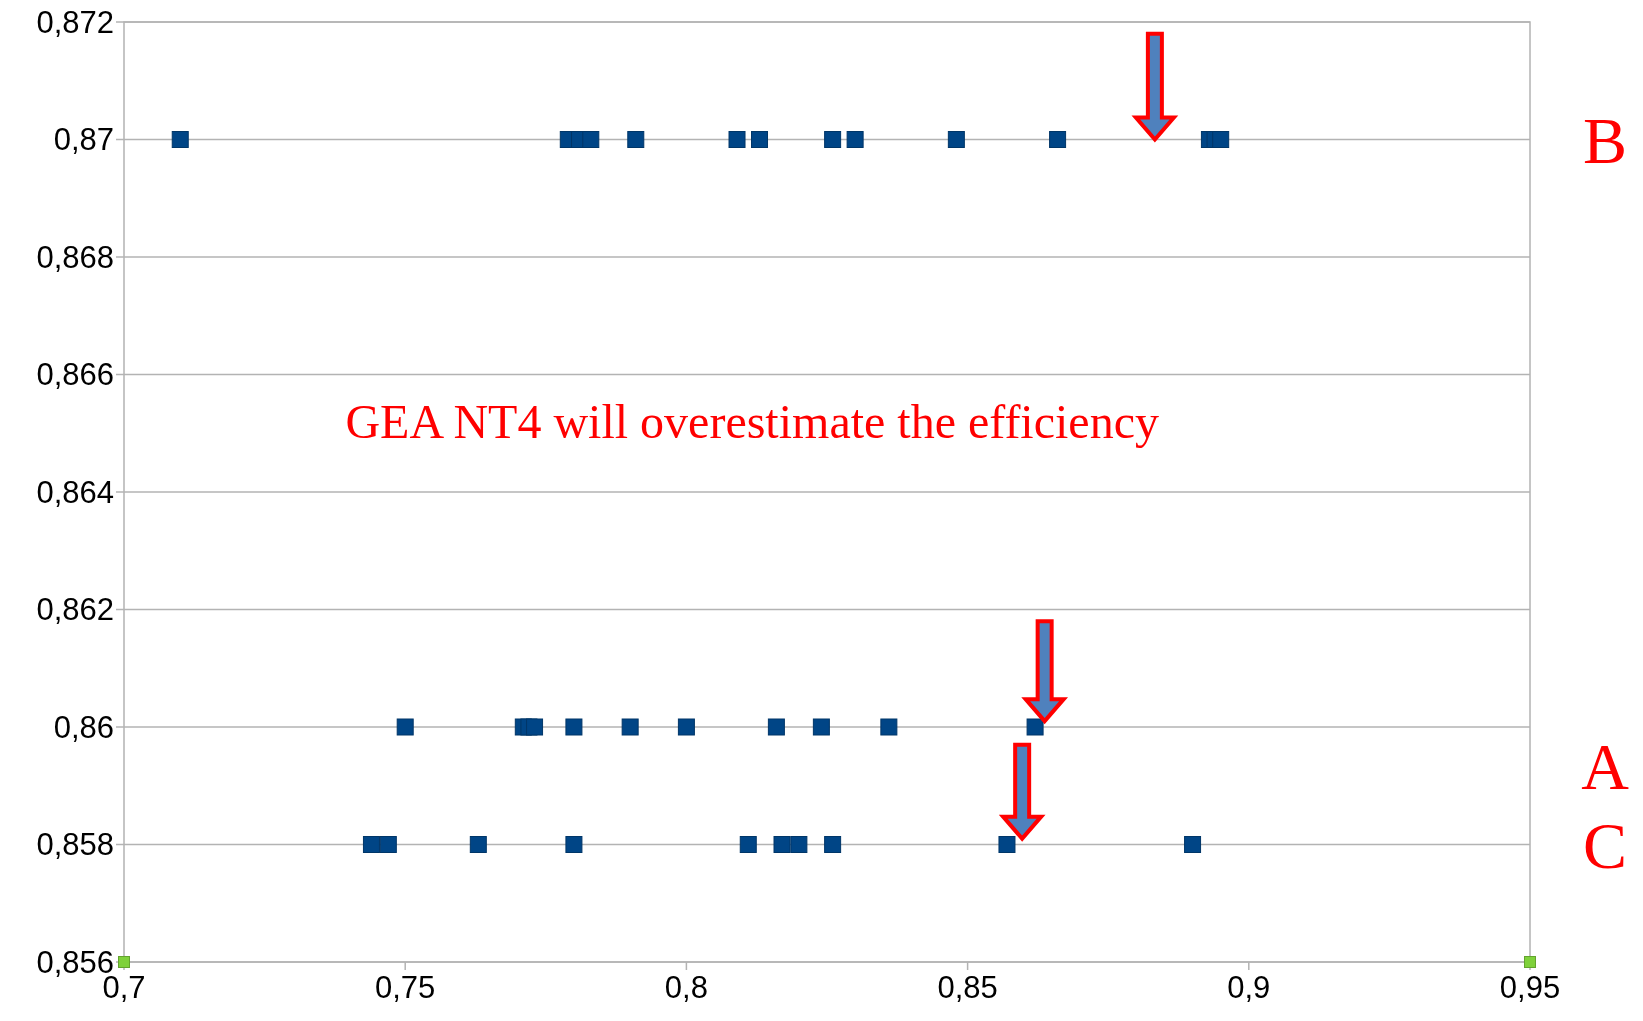  Describe the element at coordinates (1249, 987) in the screenshot. I see `x-tick-label: 0,9` at that location.